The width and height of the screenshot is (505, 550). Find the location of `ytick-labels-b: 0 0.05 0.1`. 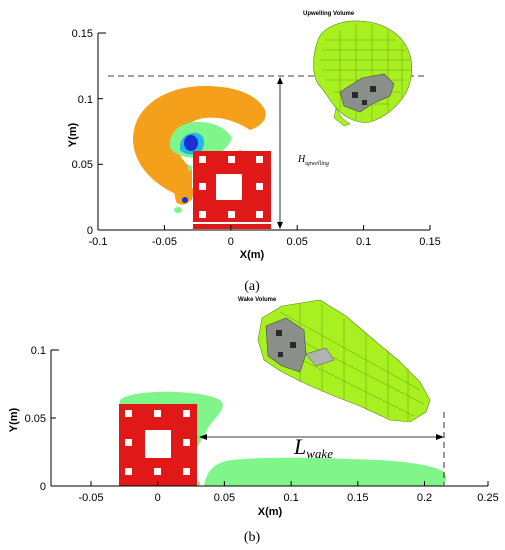

ytick-labels-b: 0 0.05 0.1 is located at coordinates (35, 419).